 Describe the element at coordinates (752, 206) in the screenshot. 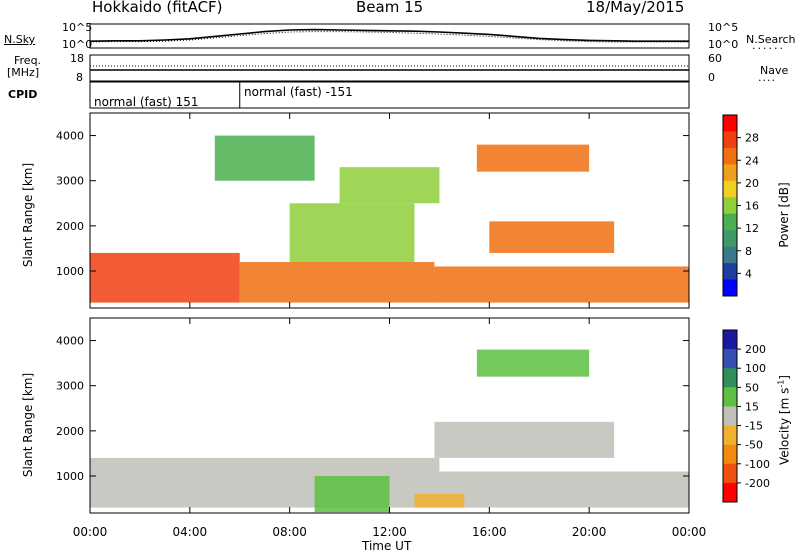

I see `power-colorbar-tick-label-3: 16` at that location.